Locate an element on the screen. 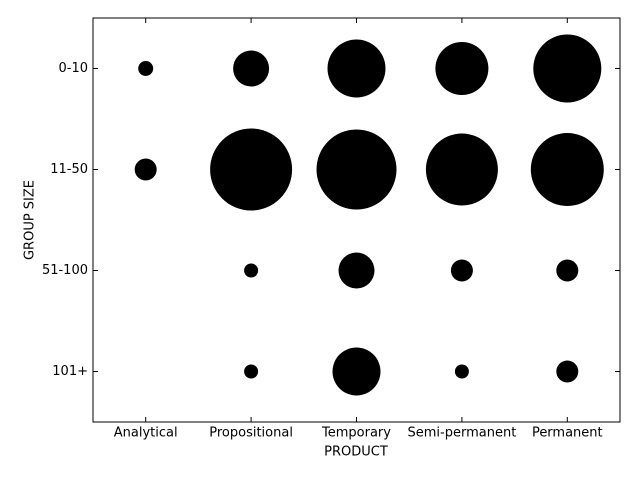  y-tick-label: 0-10 is located at coordinates (73, 68).